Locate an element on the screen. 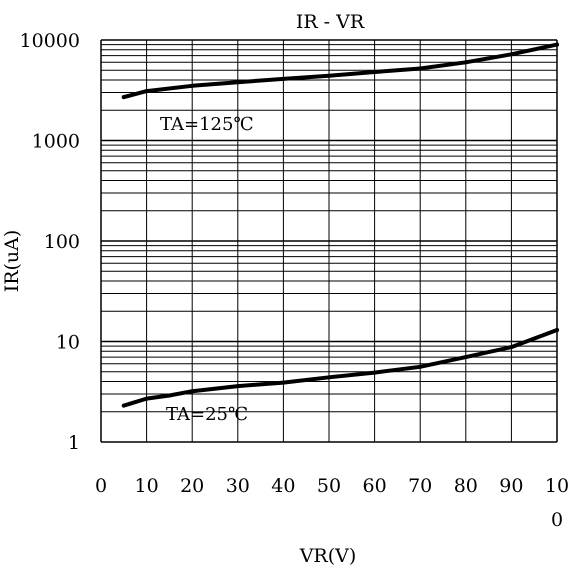 This screenshot has width=578, height=571. x-tick-label: 10 0 is located at coordinates (557, 503).